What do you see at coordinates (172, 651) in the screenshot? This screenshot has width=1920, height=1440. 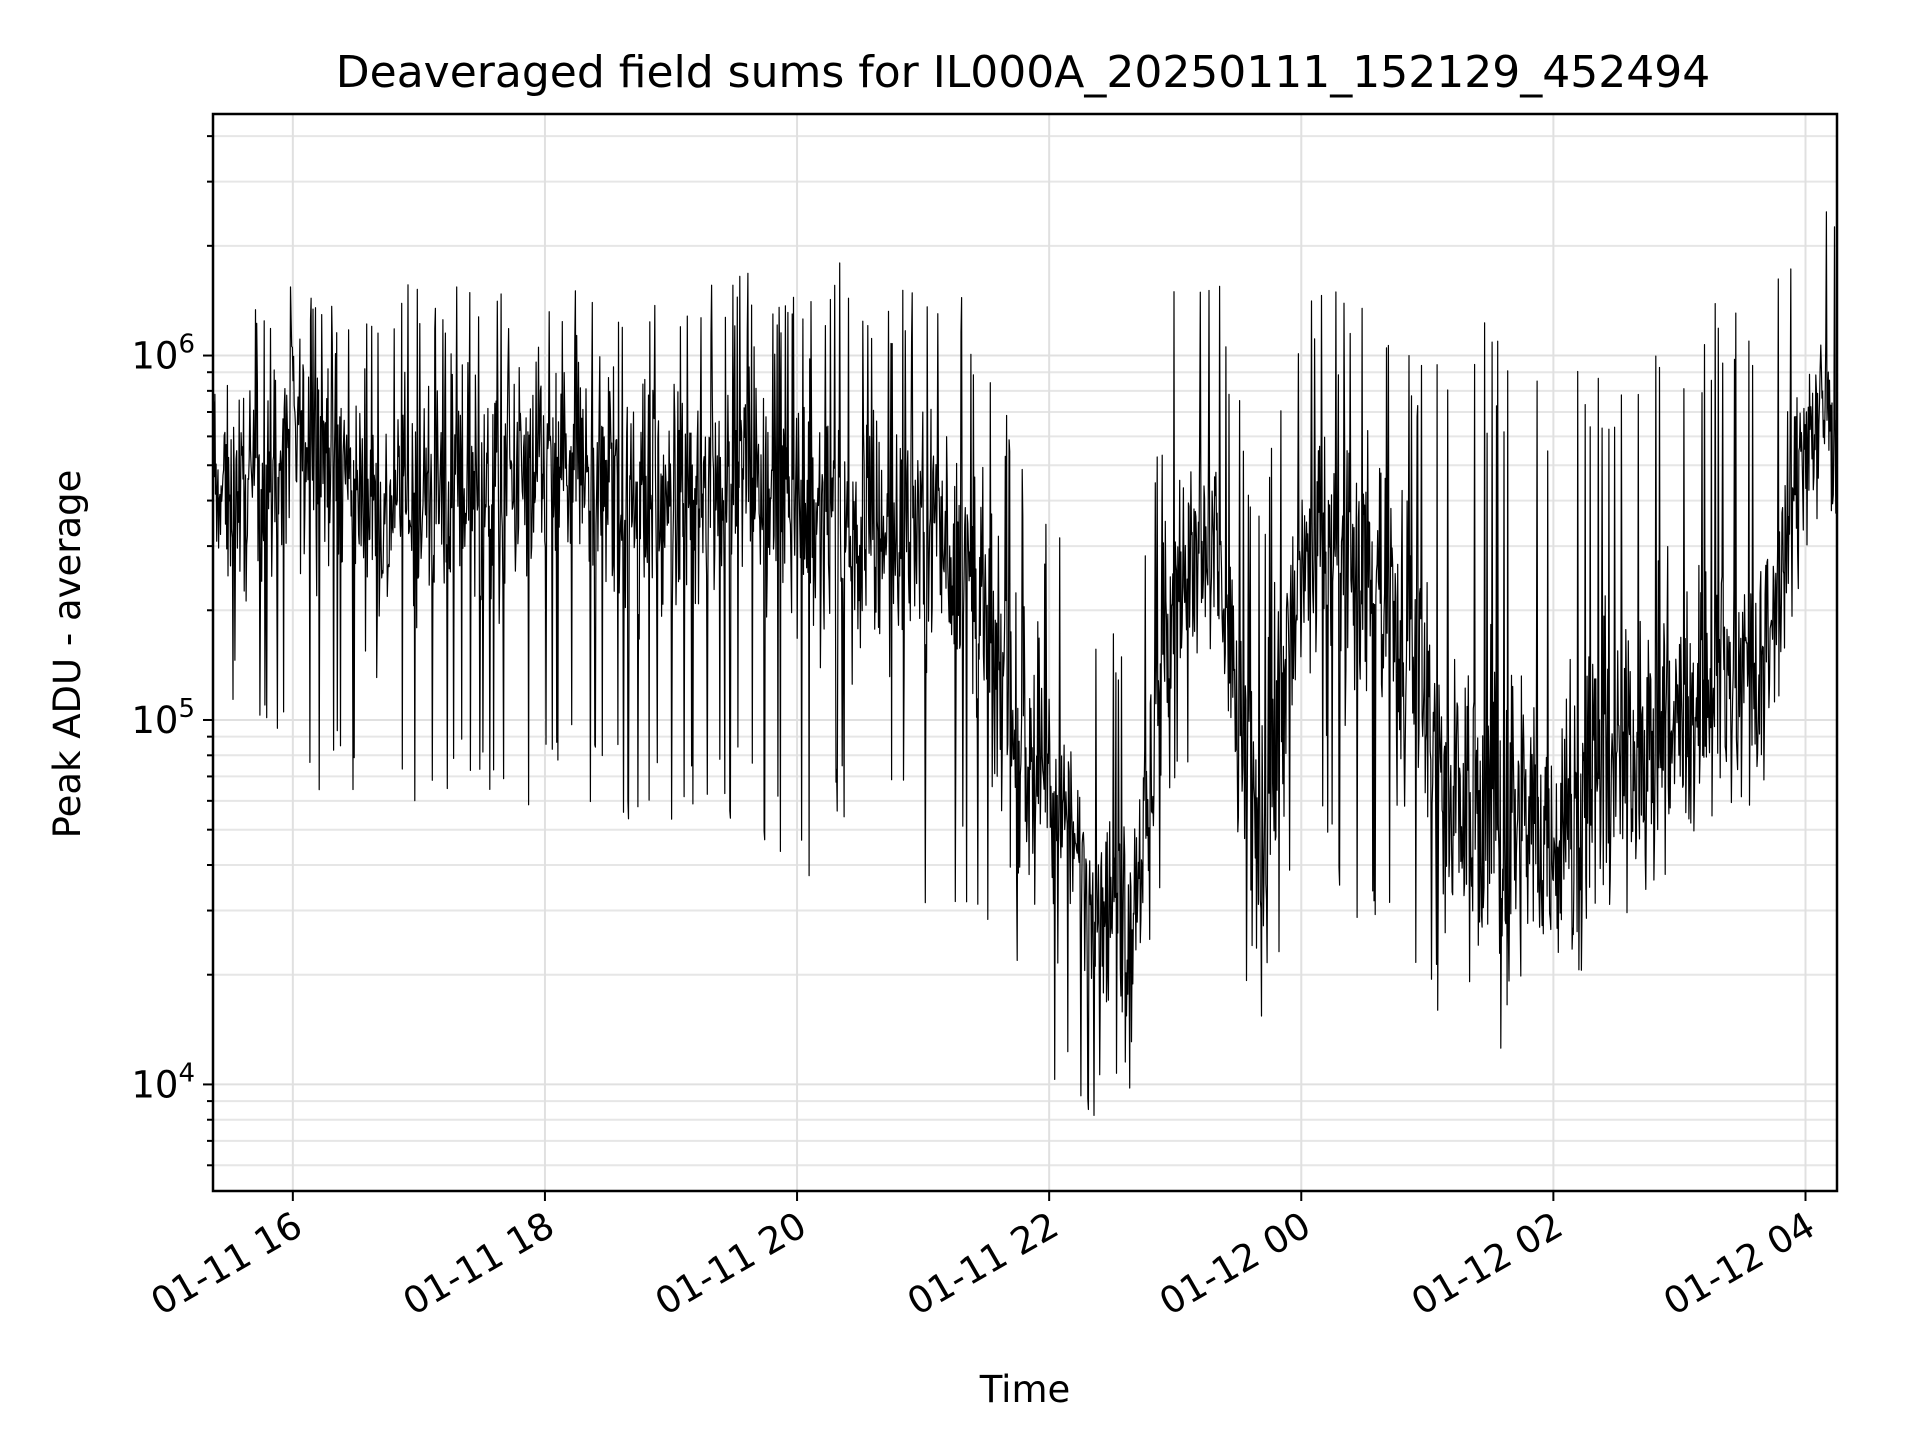 I see `y-axis: 104 105 106` at bounding box center [172, 651].